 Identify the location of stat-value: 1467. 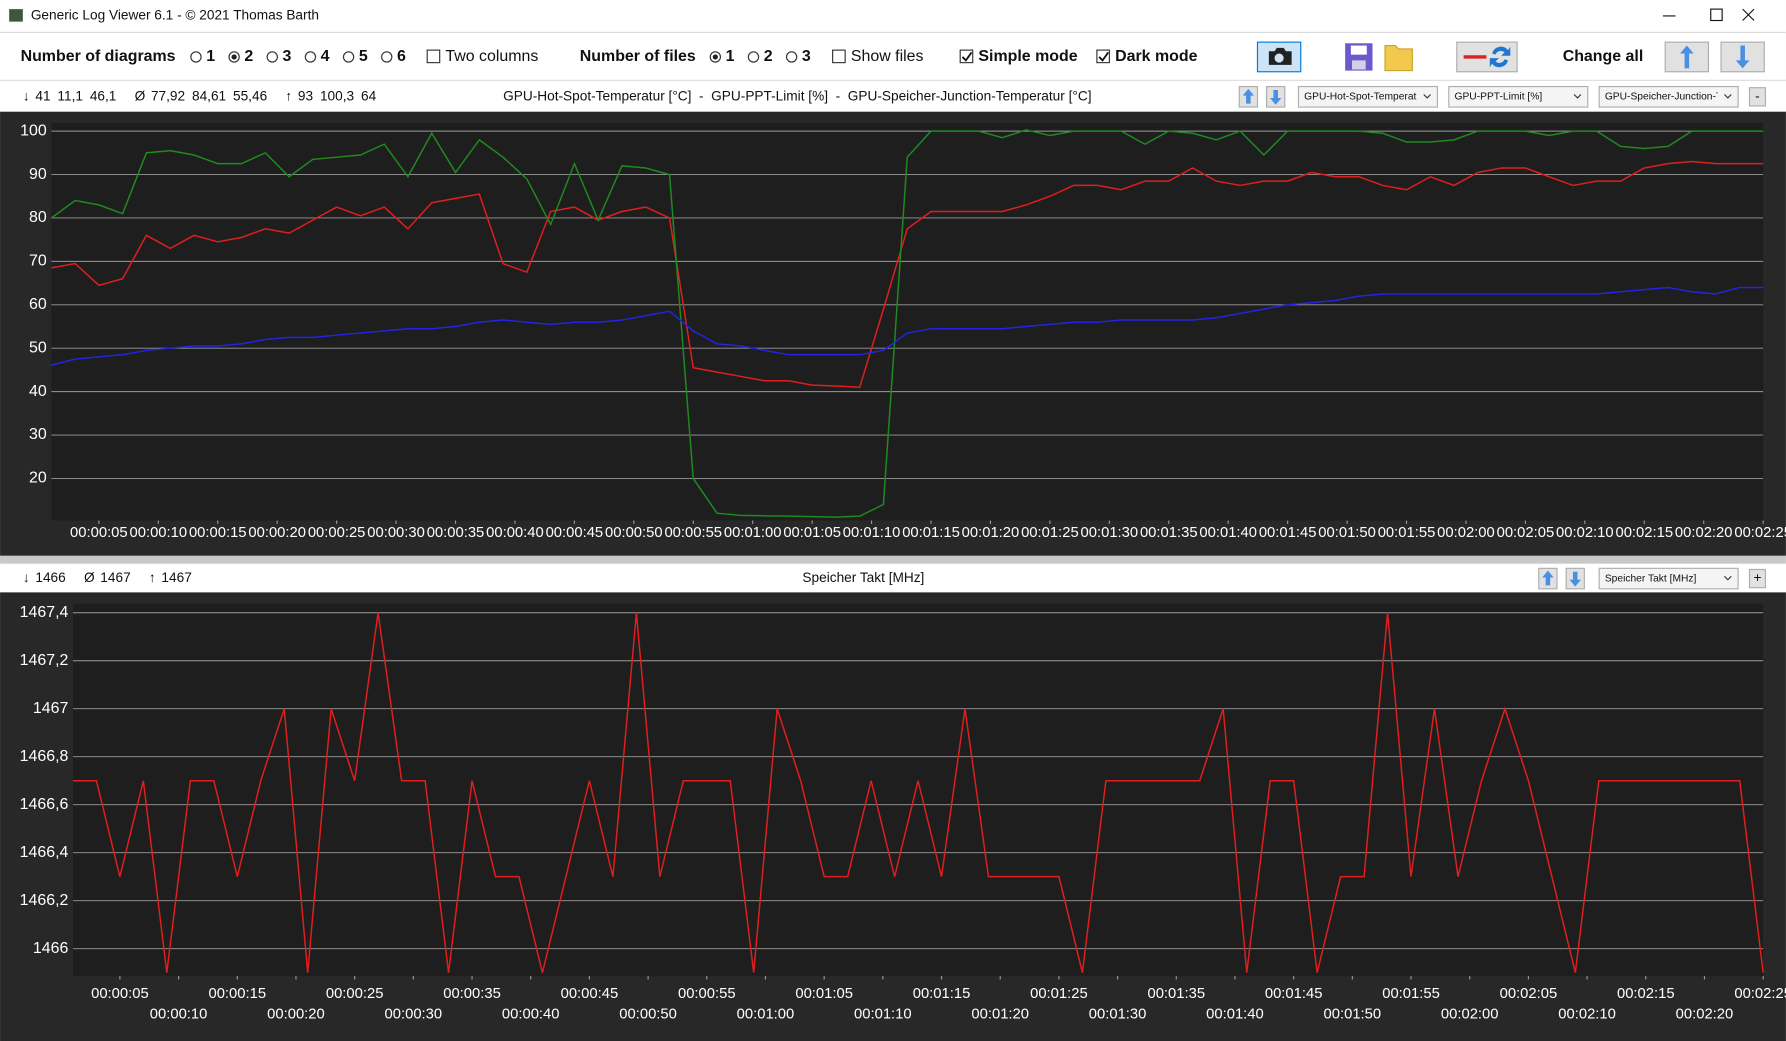
(176, 577).